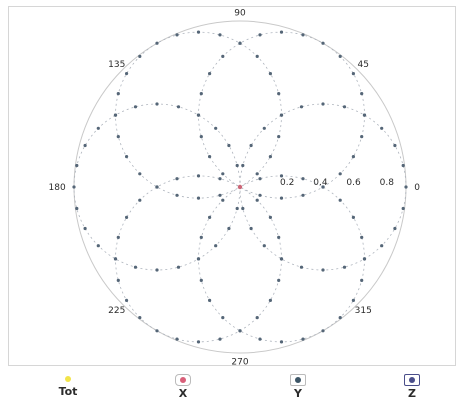  I want to click on legend-swatch-z, so click(412, 380).